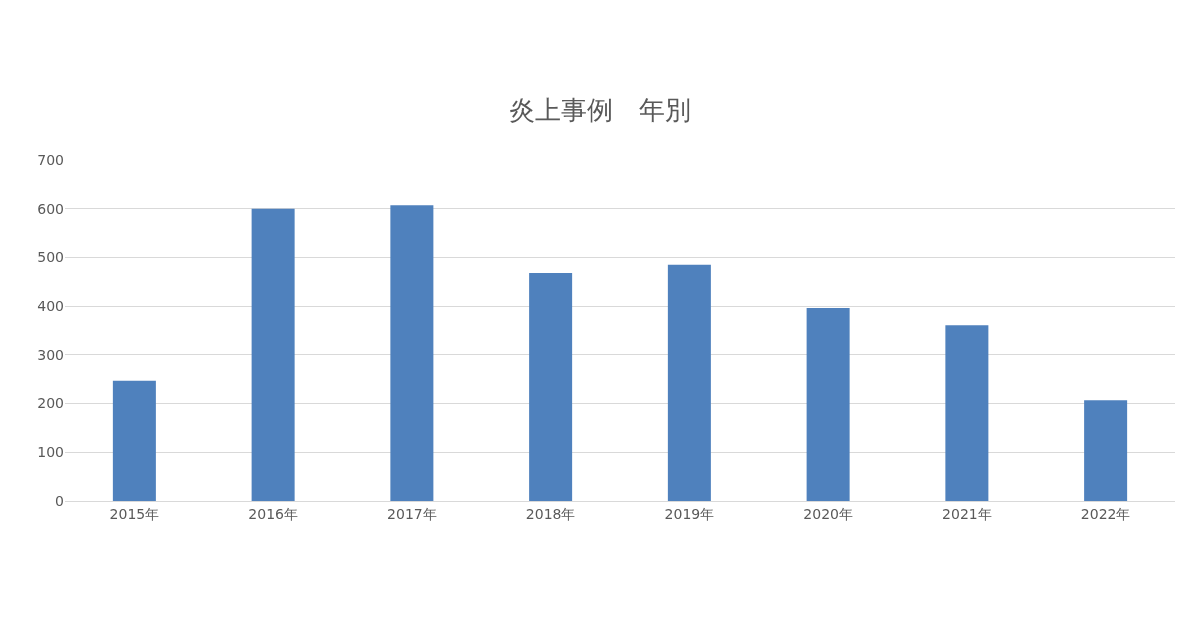 The height and width of the screenshot is (630, 1200). What do you see at coordinates (550, 513) in the screenshot?
I see `x-tick-label: 2018年` at bounding box center [550, 513].